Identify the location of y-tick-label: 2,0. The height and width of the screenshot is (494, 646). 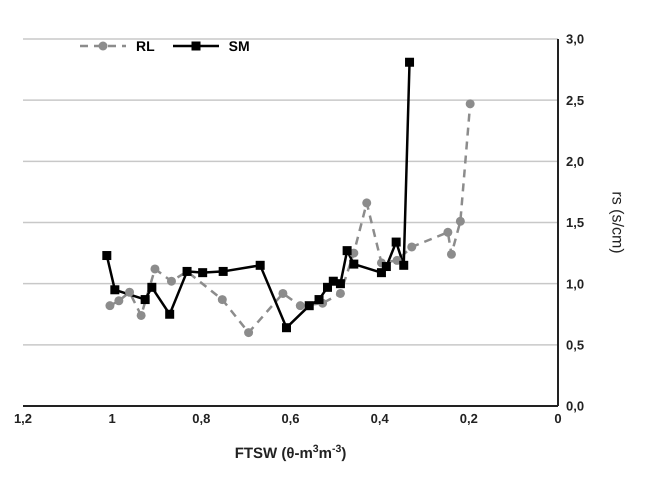
(575, 161).